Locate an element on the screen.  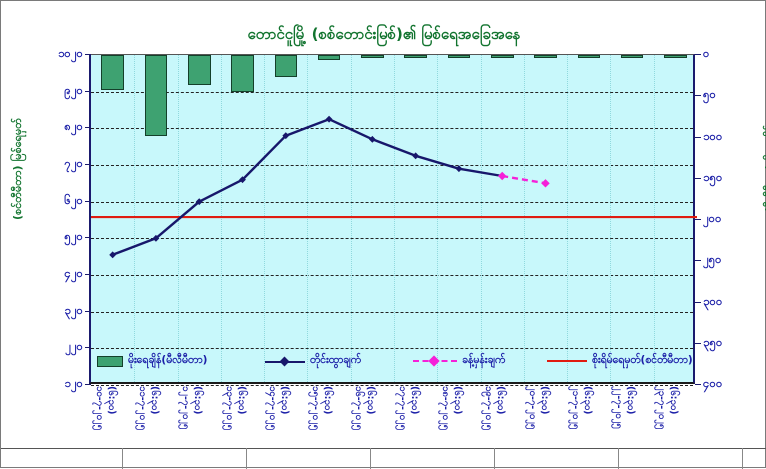
legend-bar-swatch-icon is located at coordinates (110, 361).